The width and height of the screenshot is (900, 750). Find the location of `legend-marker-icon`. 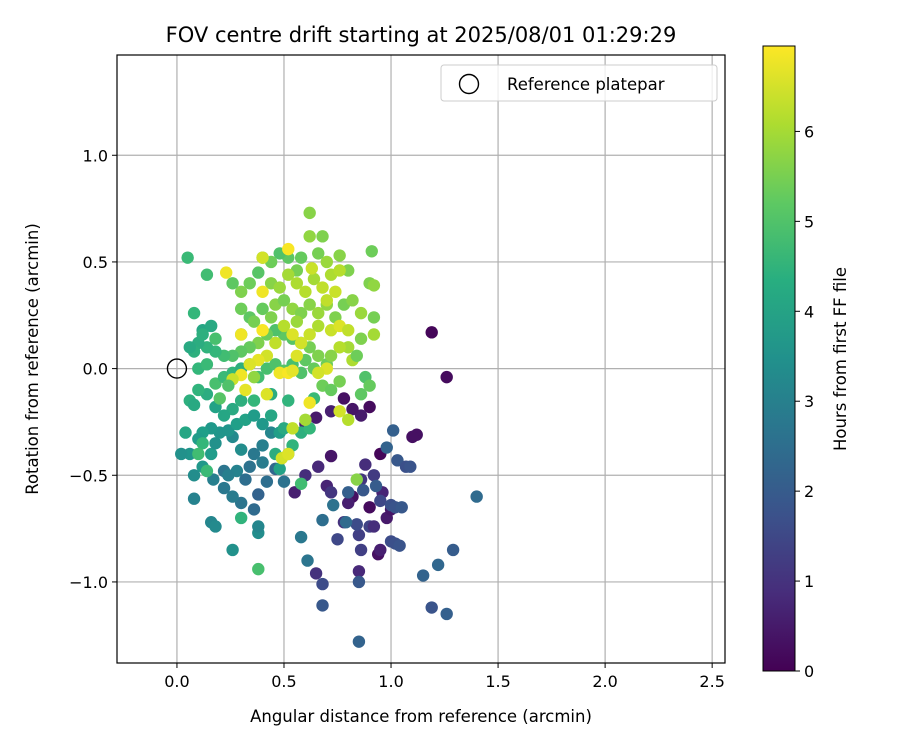

legend-marker-icon is located at coordinates (469, 84).